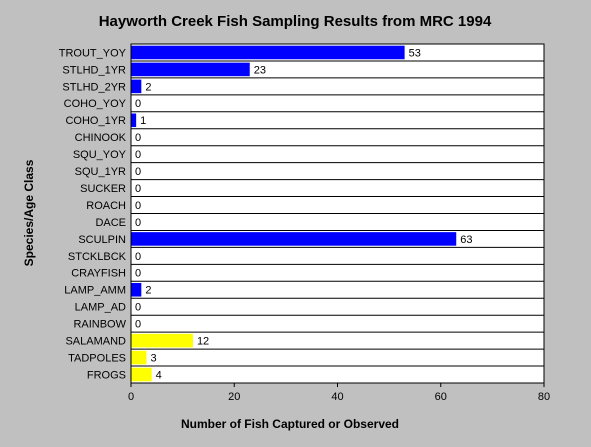  I want to click on x-tick-label: 0, so click(131, 397).